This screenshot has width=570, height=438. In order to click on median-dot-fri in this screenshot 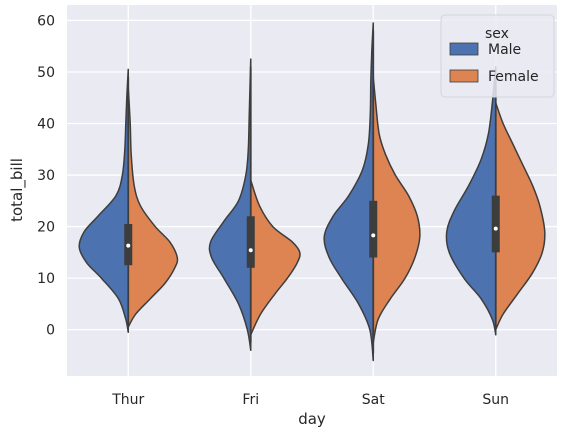, I will do `click(250, 250)`.